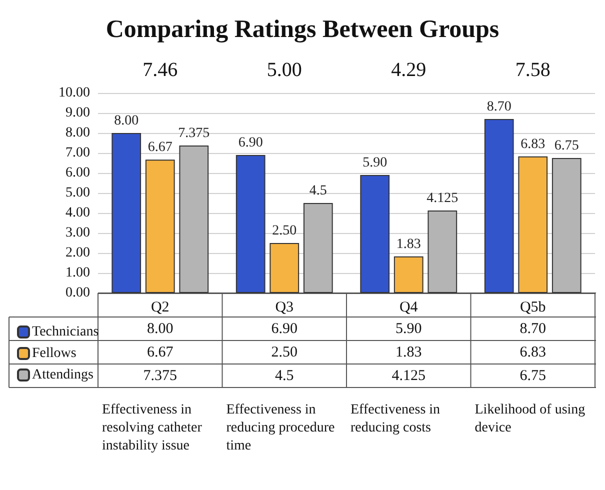 This screenshot has width=605, height=490. Describe the element at coordinates (78, 253) in the screenshot. I see `y-tick-label: 2.00` at that location.